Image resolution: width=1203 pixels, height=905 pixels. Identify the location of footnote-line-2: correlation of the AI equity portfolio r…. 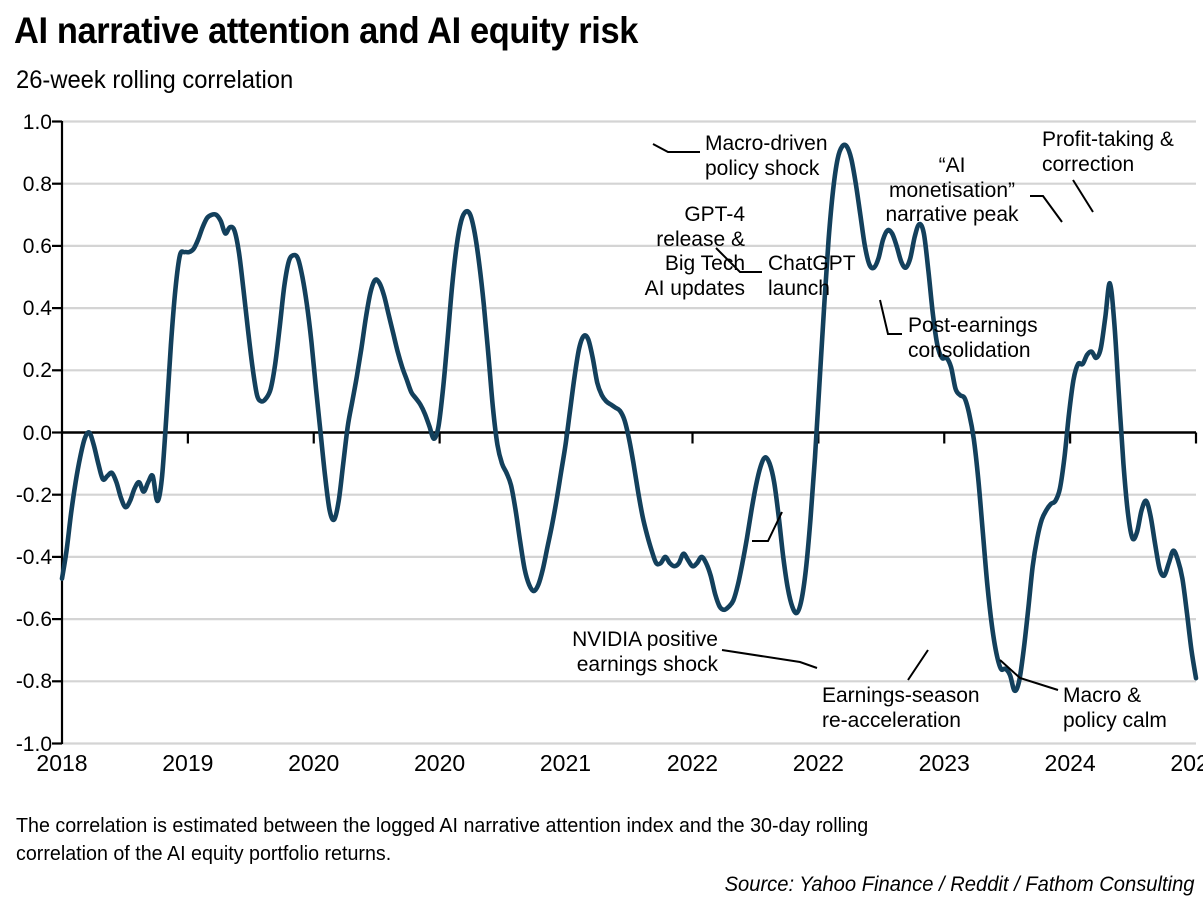
(204, 853).